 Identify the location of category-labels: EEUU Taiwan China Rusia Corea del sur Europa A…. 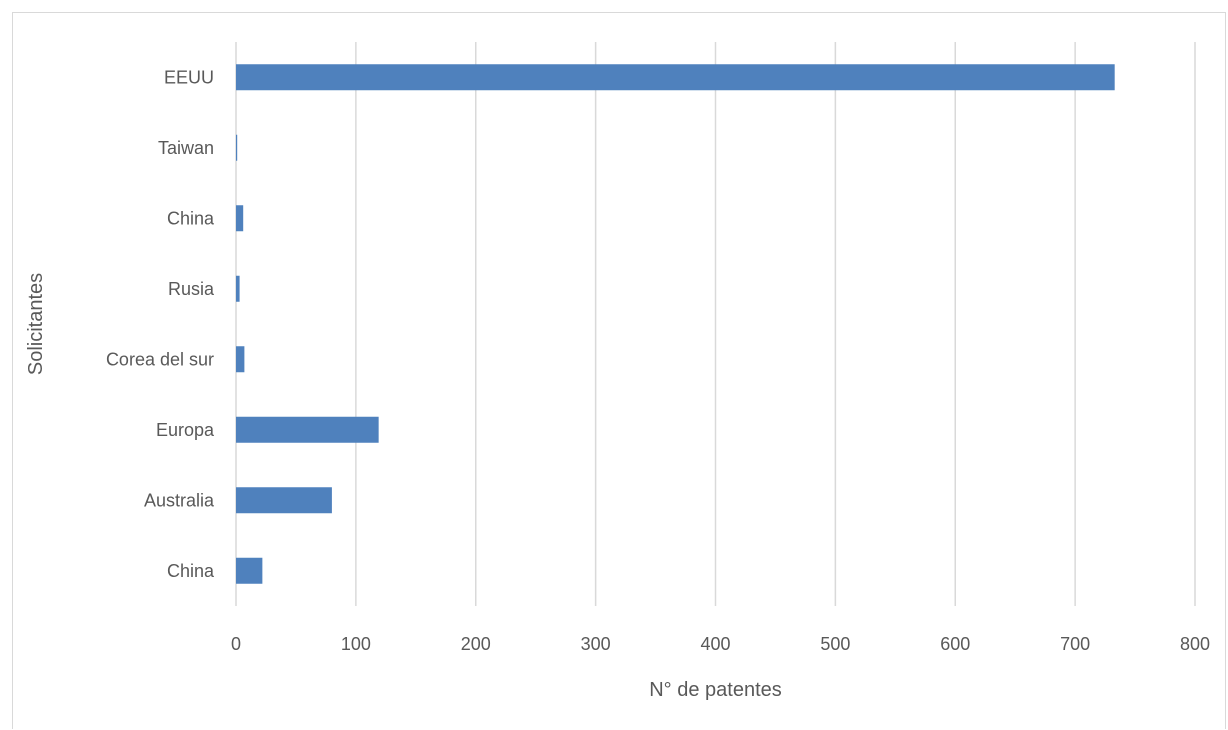
(160, 324).